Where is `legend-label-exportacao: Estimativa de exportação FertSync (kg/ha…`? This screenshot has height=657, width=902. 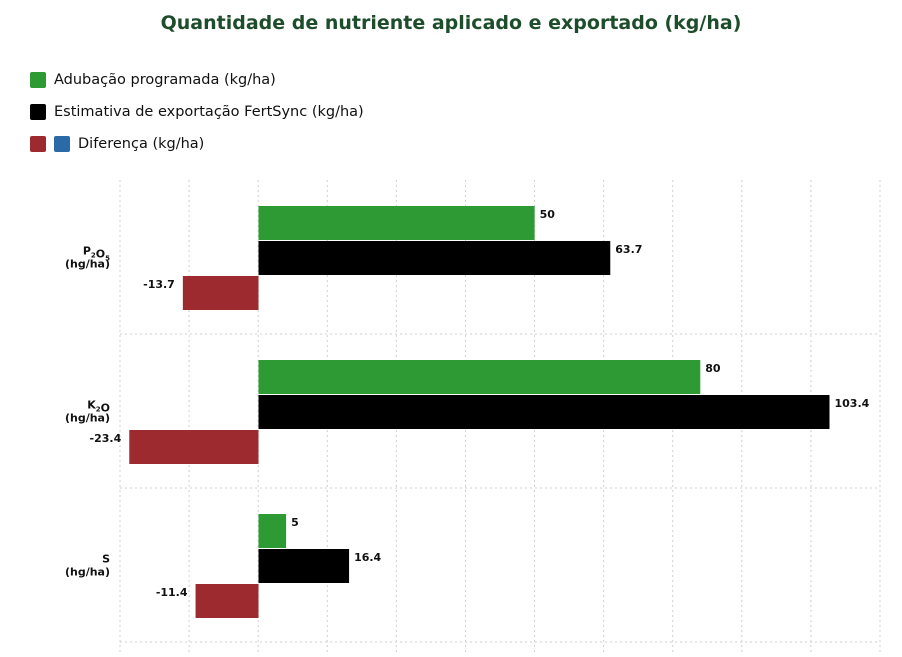
legend-label-exportacao: Estimativa de exportação FertSync (kg/ha… is located at coordinates (209, 112).